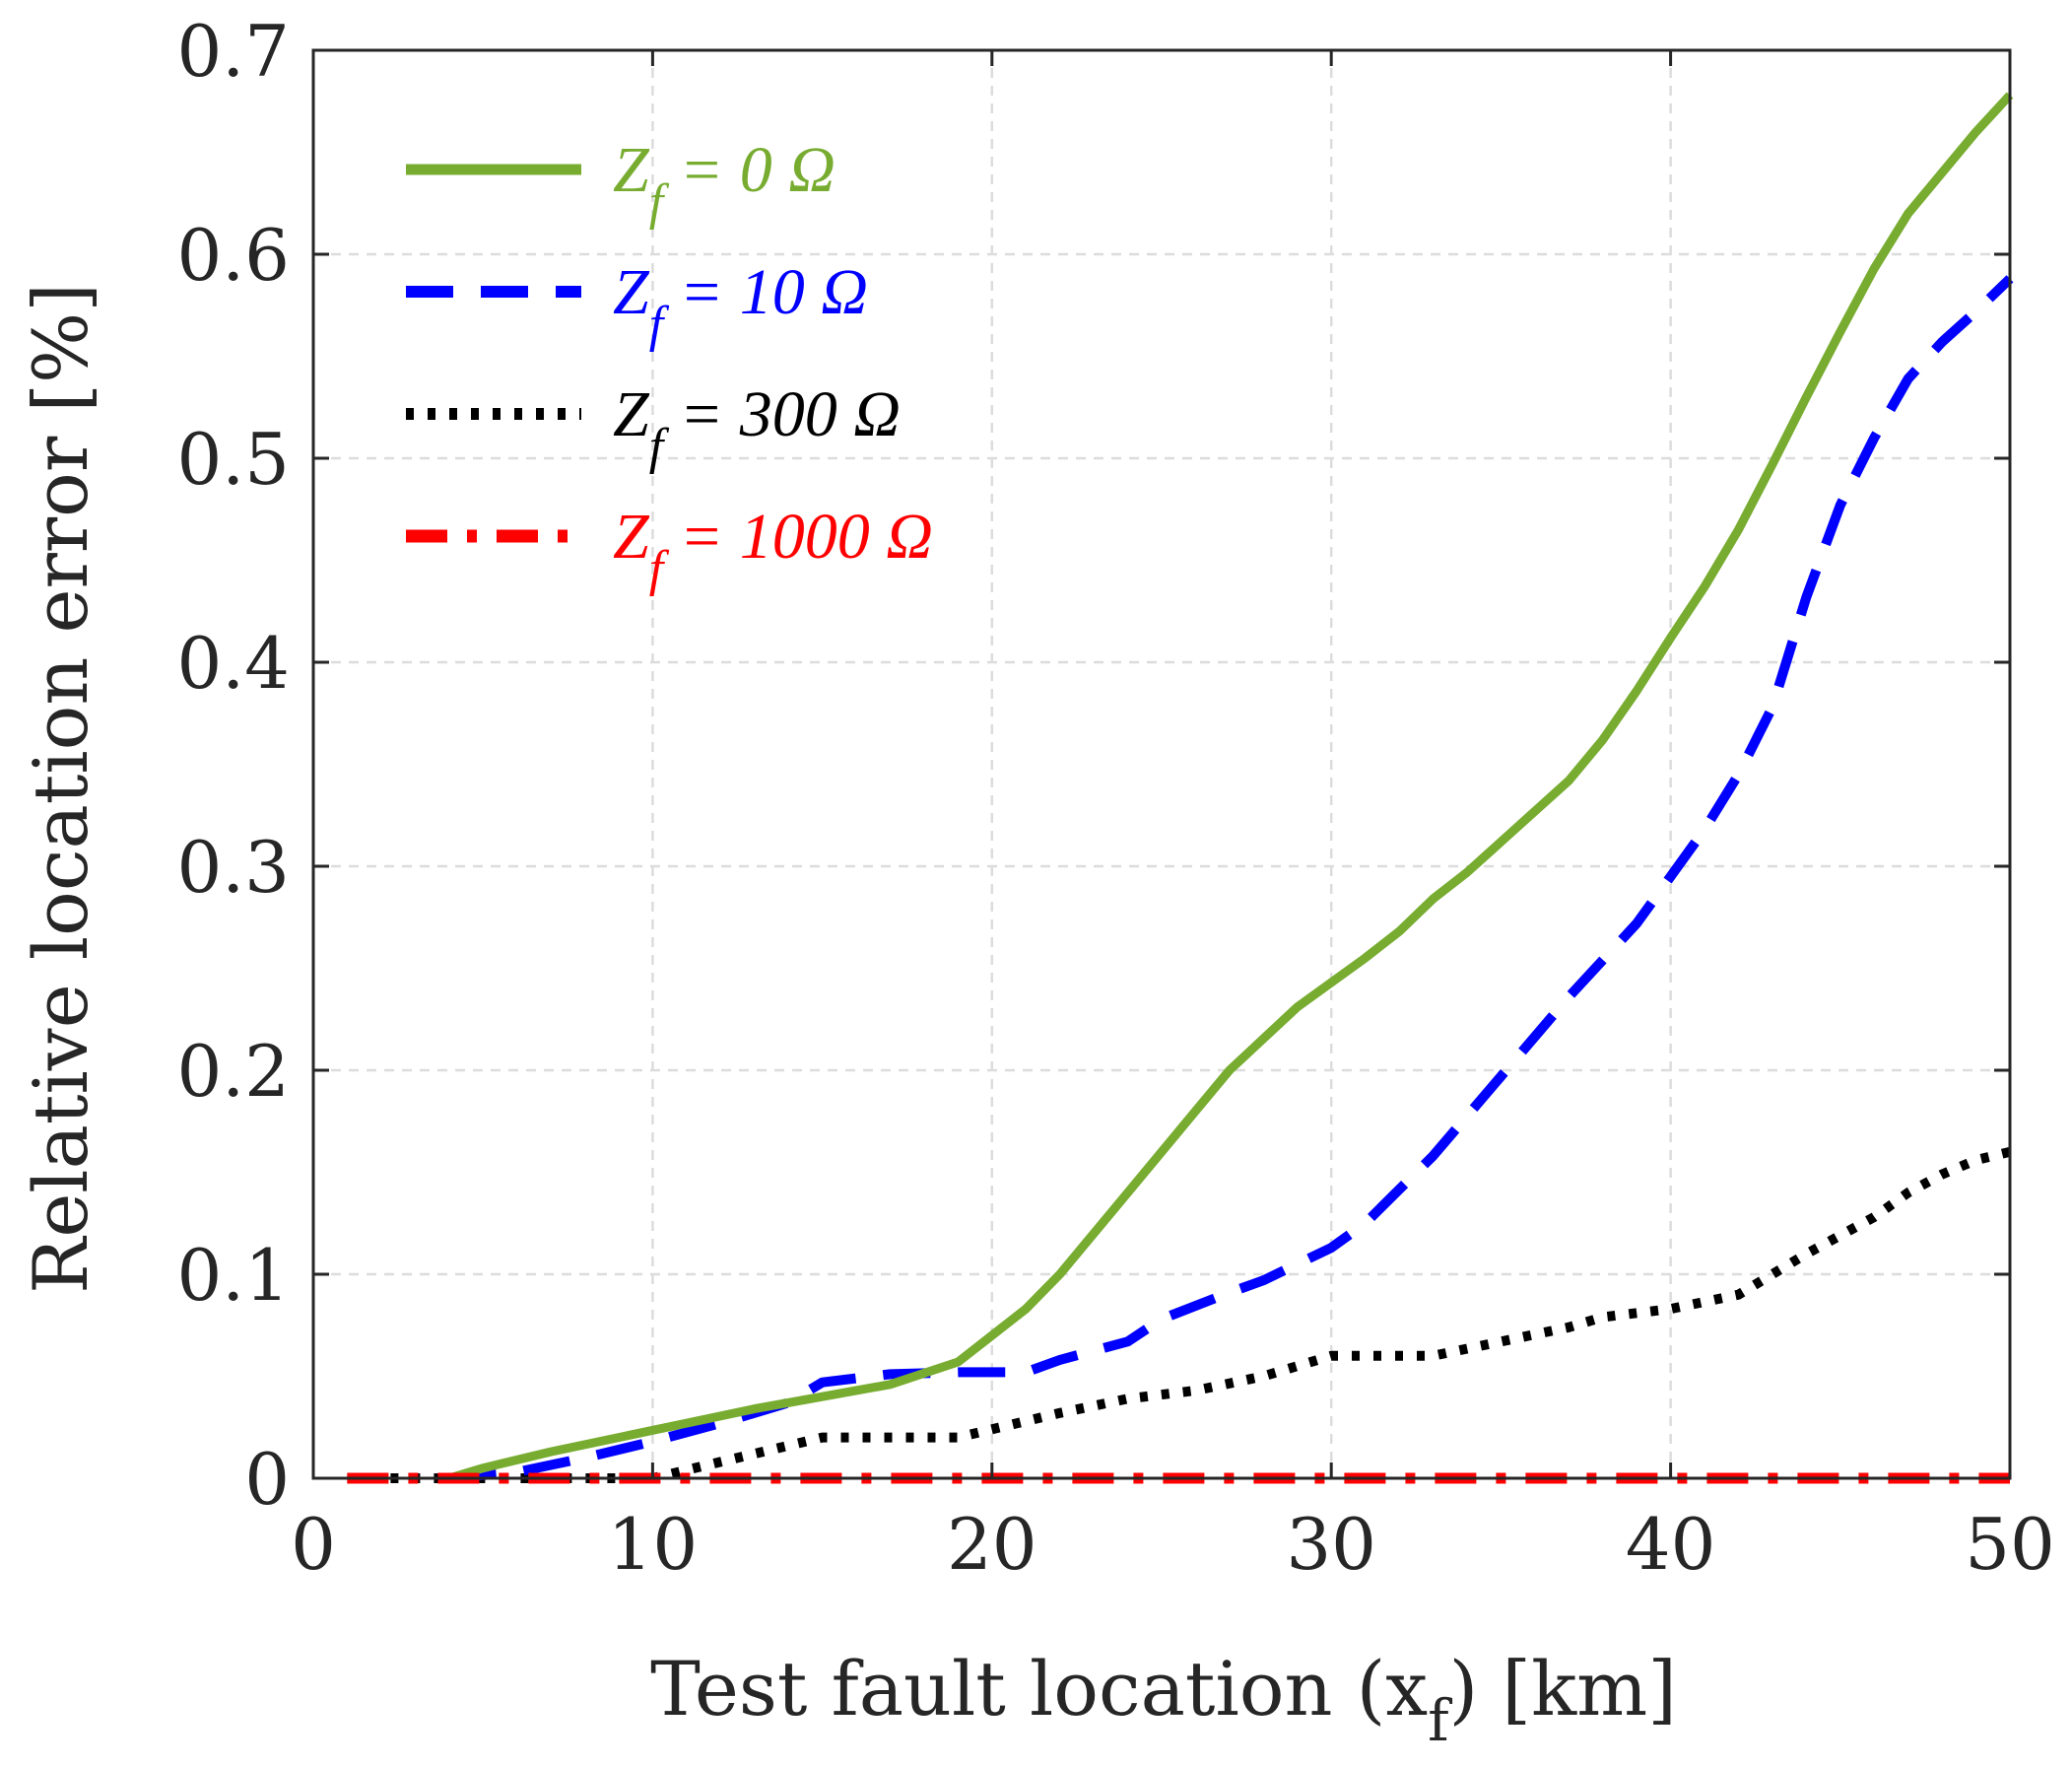 The image size is (2072, 1767). I want to click on y-tick-label: 0.7, so click(233, 51).